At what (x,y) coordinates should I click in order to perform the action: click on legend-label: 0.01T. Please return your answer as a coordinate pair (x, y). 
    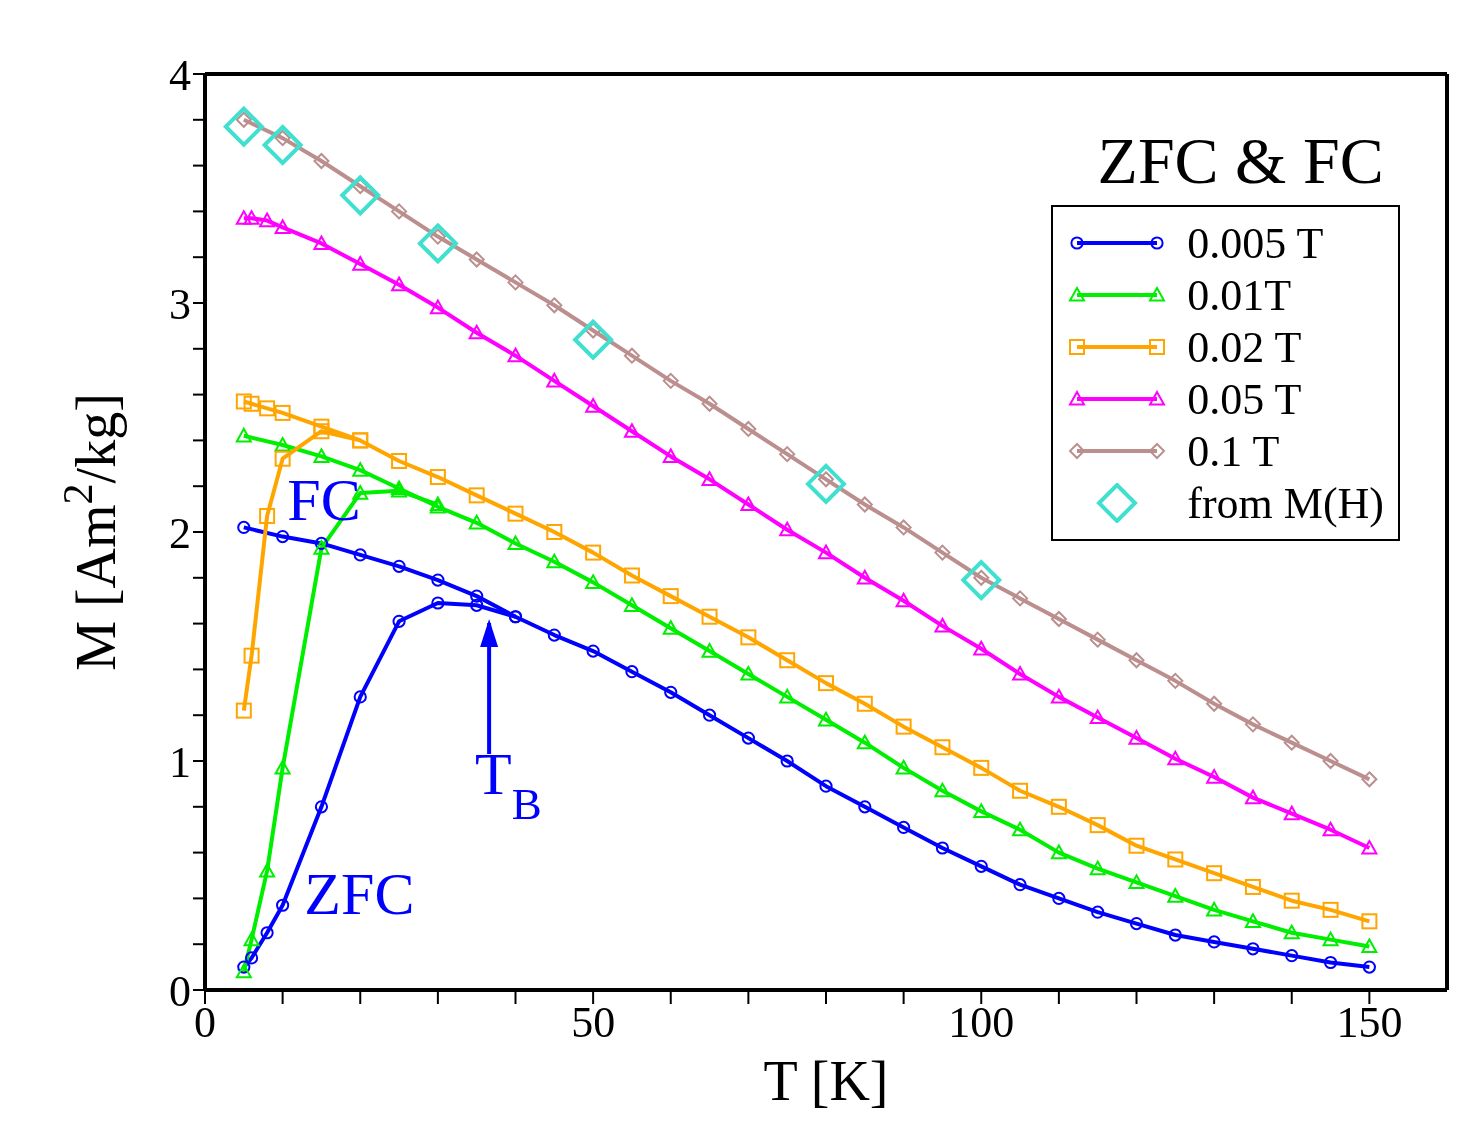
    Looking at the image, I should click on (1239, 295).